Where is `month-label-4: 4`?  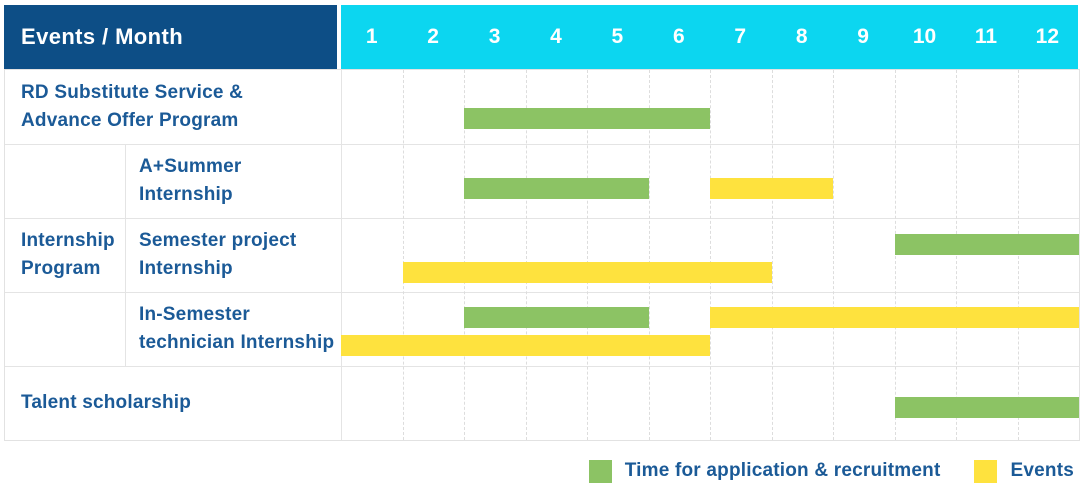 month-label-4: 4 is located at coordinates (556, 36).